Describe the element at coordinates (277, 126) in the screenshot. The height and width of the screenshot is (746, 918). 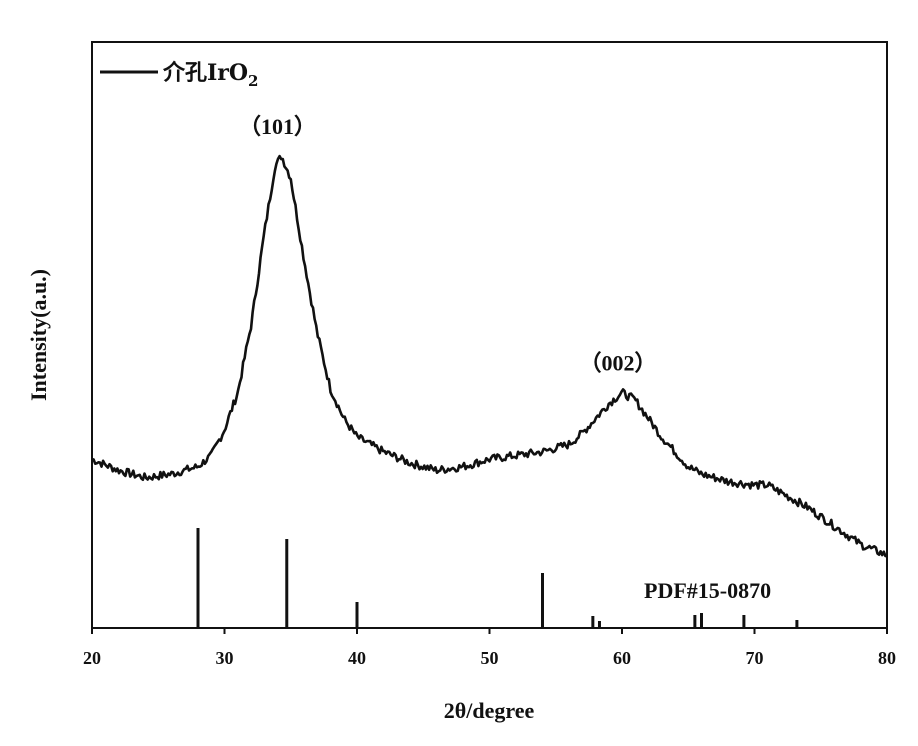
I see `peak-annotation: （101）` at that location.